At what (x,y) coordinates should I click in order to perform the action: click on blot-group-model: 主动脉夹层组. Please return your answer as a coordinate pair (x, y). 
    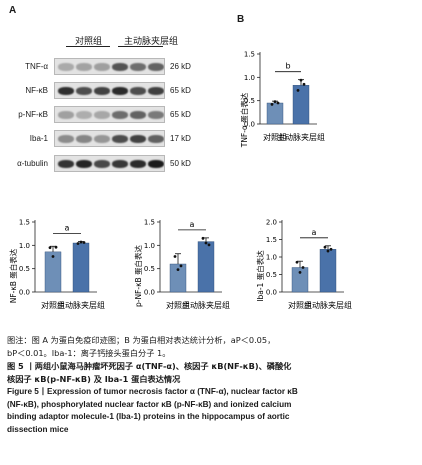
    Looking at the image, I should click on (151, 42).